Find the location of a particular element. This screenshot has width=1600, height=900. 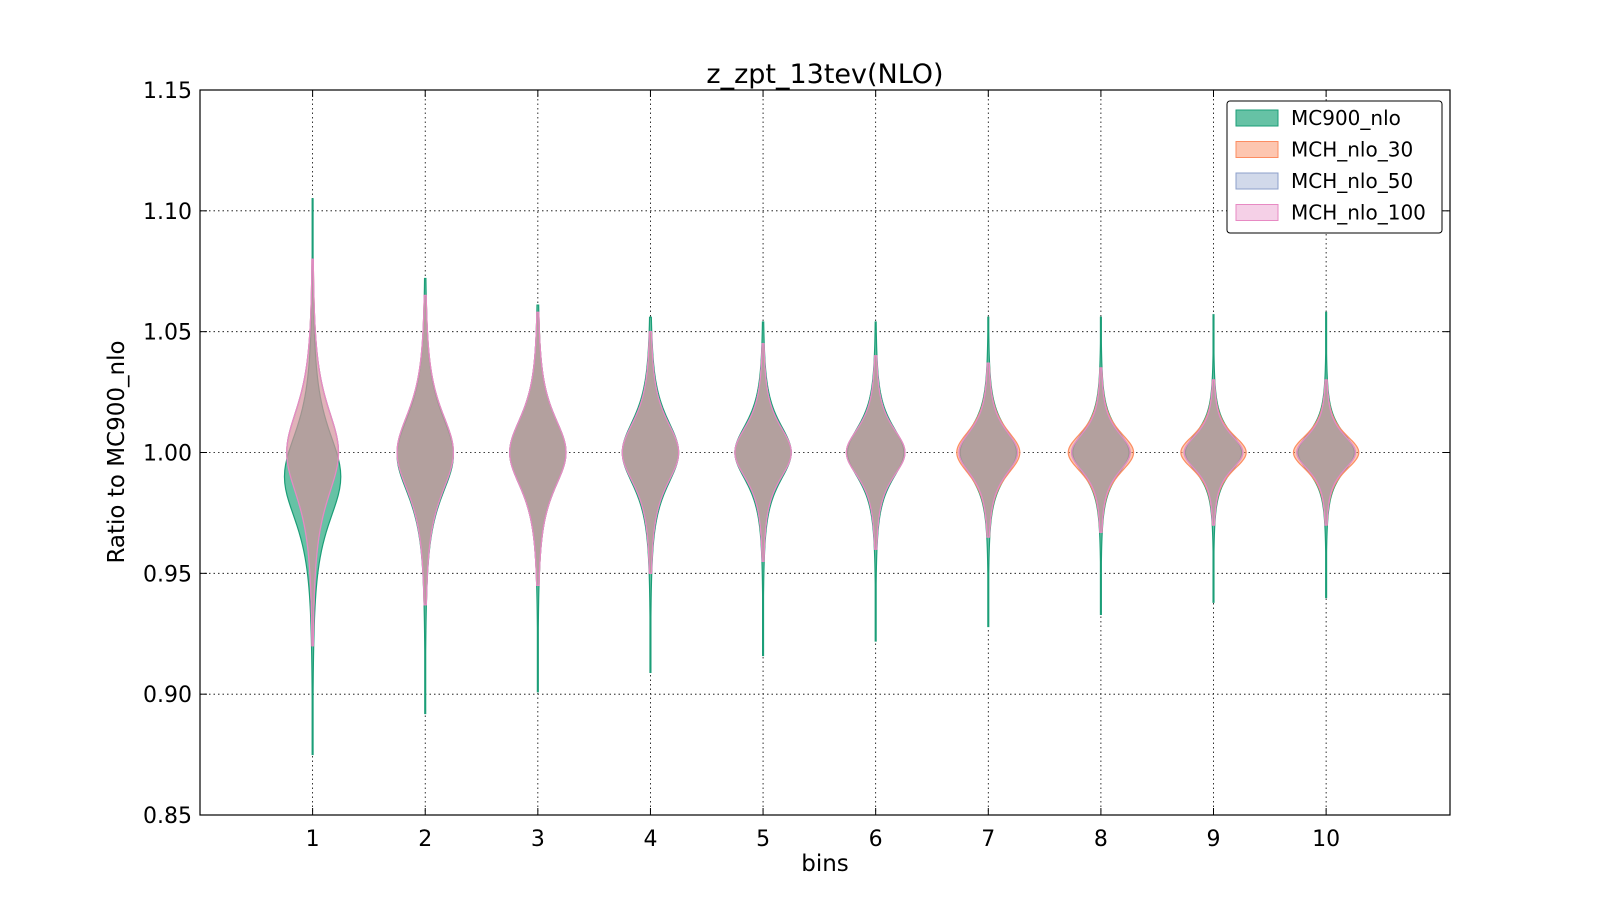

x-axis-label: bins is located at coordinates (825, 864).